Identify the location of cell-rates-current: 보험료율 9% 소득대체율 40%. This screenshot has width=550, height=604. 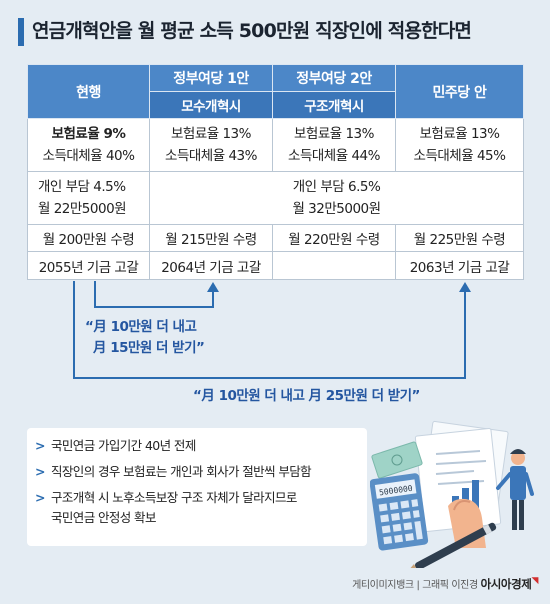
(88, 145).